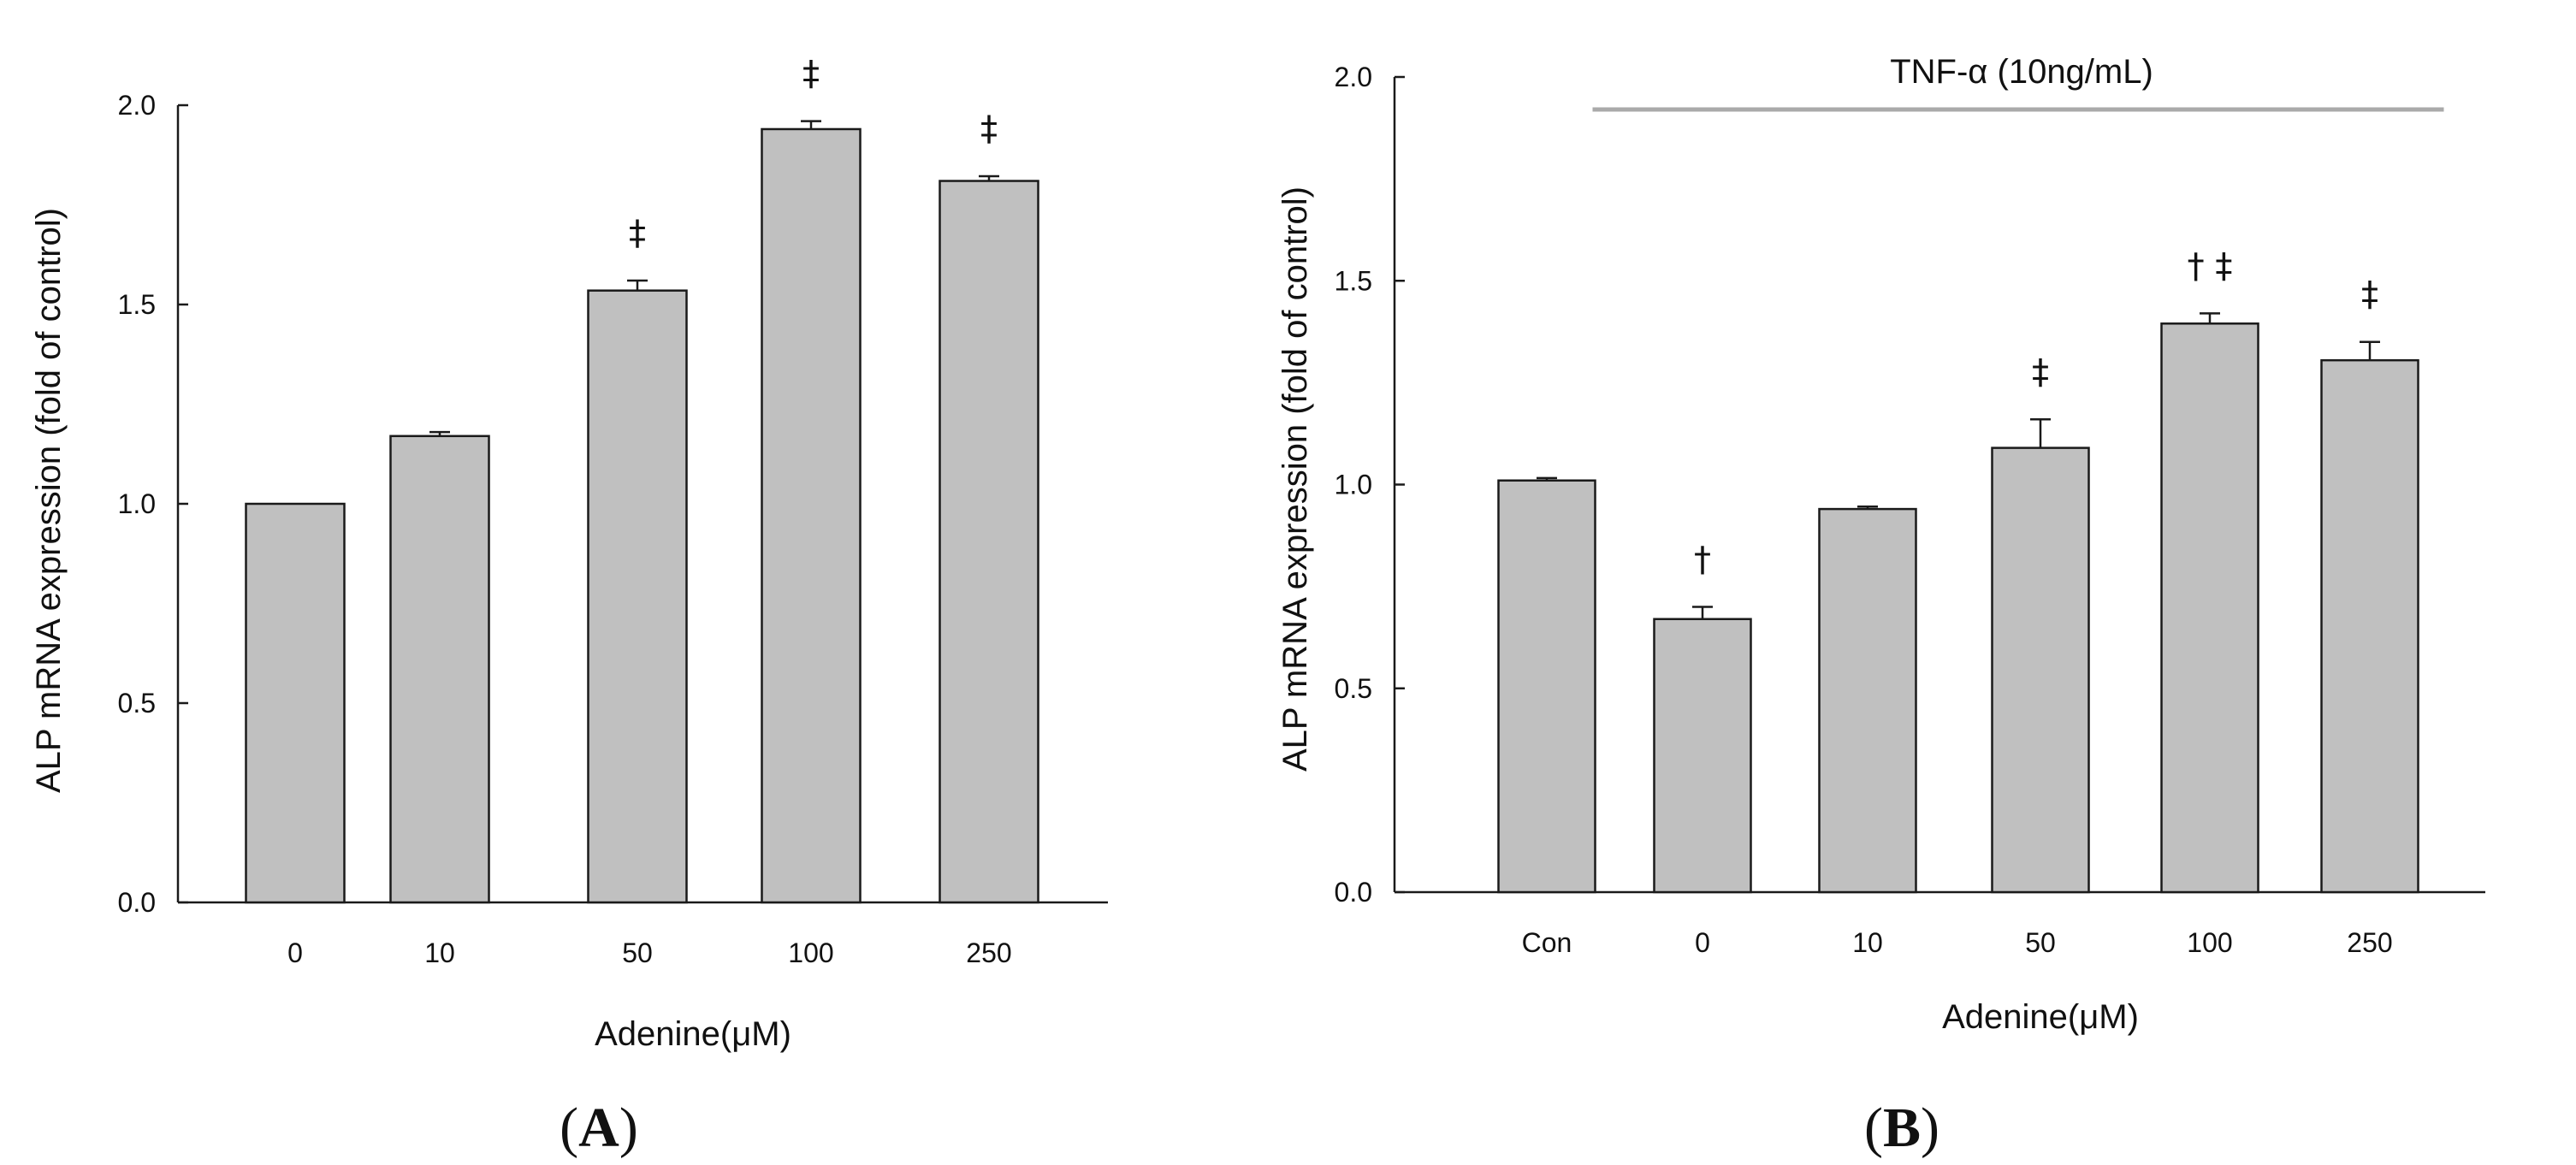 The image size is (2576, 1165). I want to click on treatment-label: TNF-α (10ng/mL), so click(2021, 72).